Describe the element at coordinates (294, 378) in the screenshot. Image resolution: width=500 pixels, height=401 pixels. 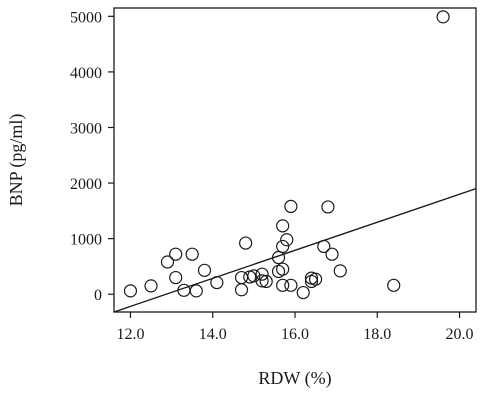
I see `x-axis-label: RDW (%)` at that location.